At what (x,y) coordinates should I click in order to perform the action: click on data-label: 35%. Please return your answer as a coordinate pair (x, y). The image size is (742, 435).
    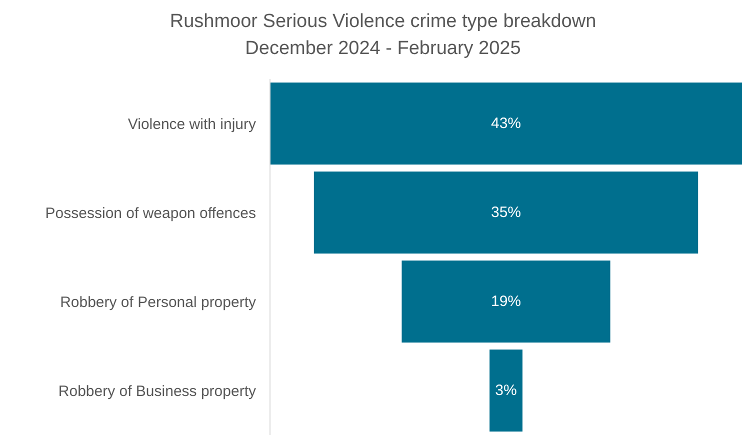
    Looking at the image, I should click on (506, 213).